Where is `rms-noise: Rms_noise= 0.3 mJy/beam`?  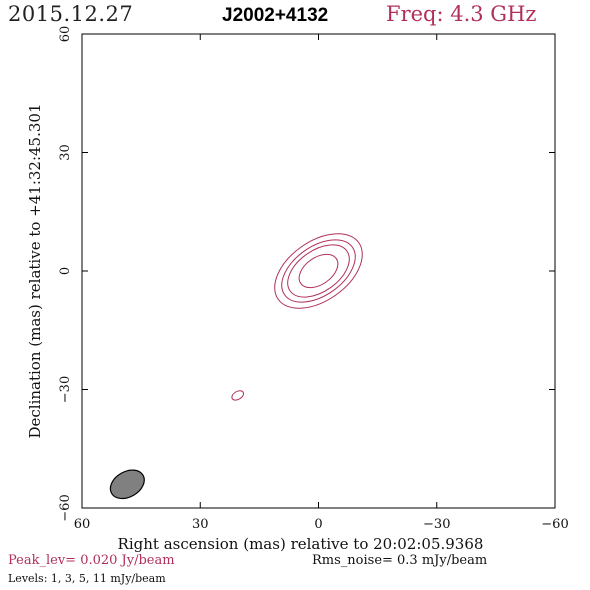
rms-noise: Rms_noise= 0.3 mJy/beam is located at coordinates (400, 560).